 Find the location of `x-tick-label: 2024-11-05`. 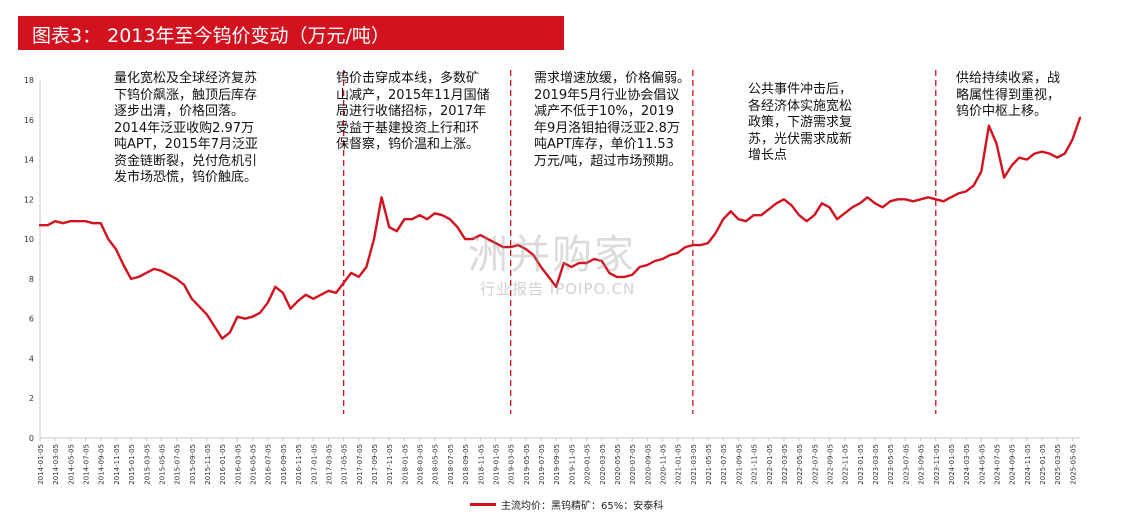

x-tick-label: 2024-11-05 is located at coordinates (1028, 464).